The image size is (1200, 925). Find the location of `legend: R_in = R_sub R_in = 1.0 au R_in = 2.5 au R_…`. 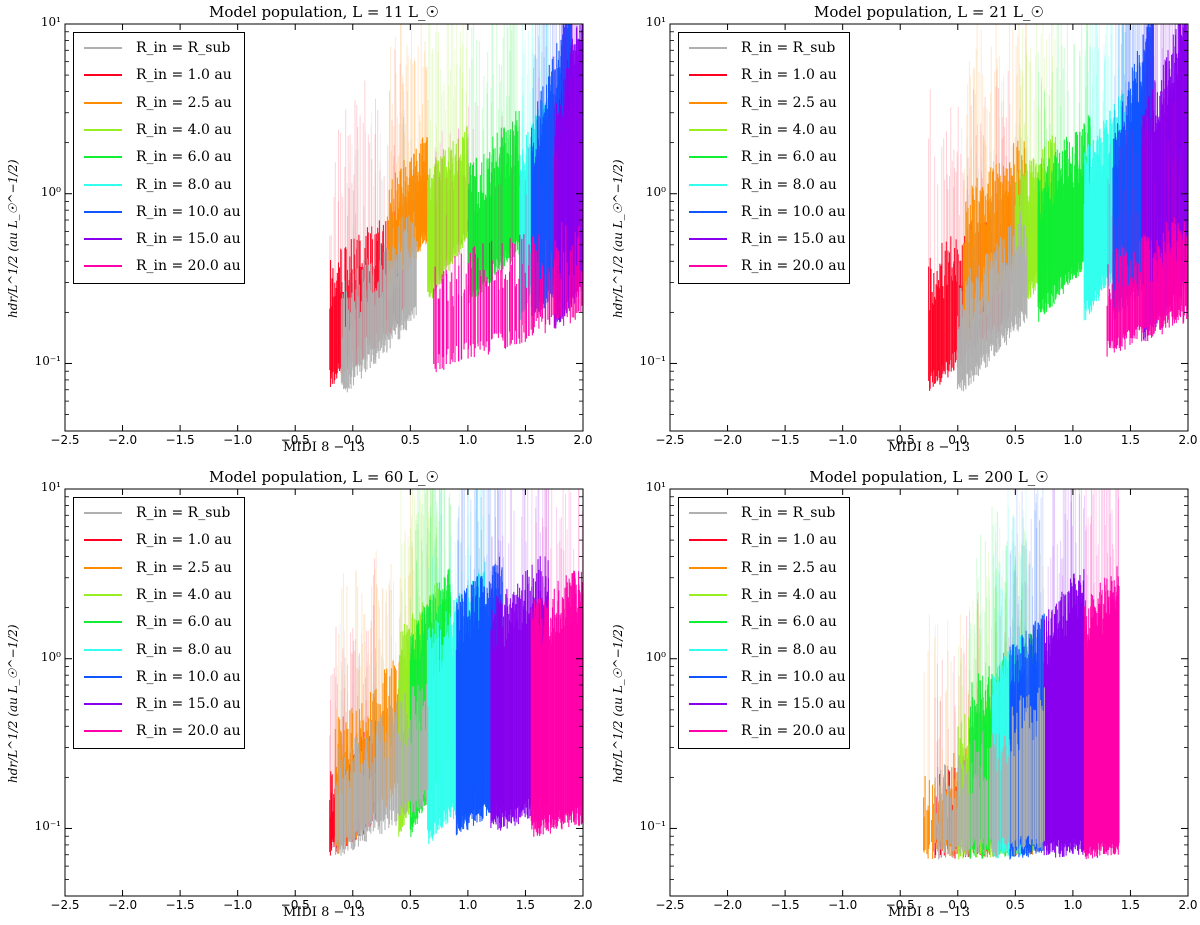

legend: R_in = R_sub R_in = 1.0 au R_in = 2.5 au R_… is located at coordinates (159, 623).